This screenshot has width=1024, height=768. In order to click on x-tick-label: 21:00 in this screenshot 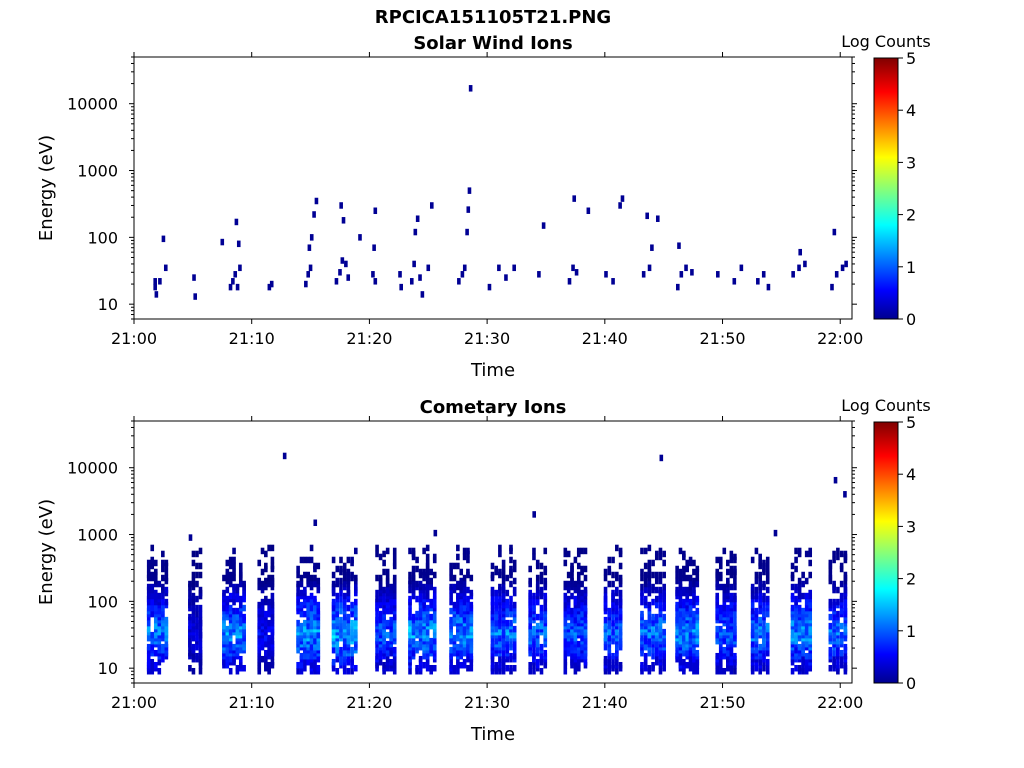, I will do `click(134, 702)`.